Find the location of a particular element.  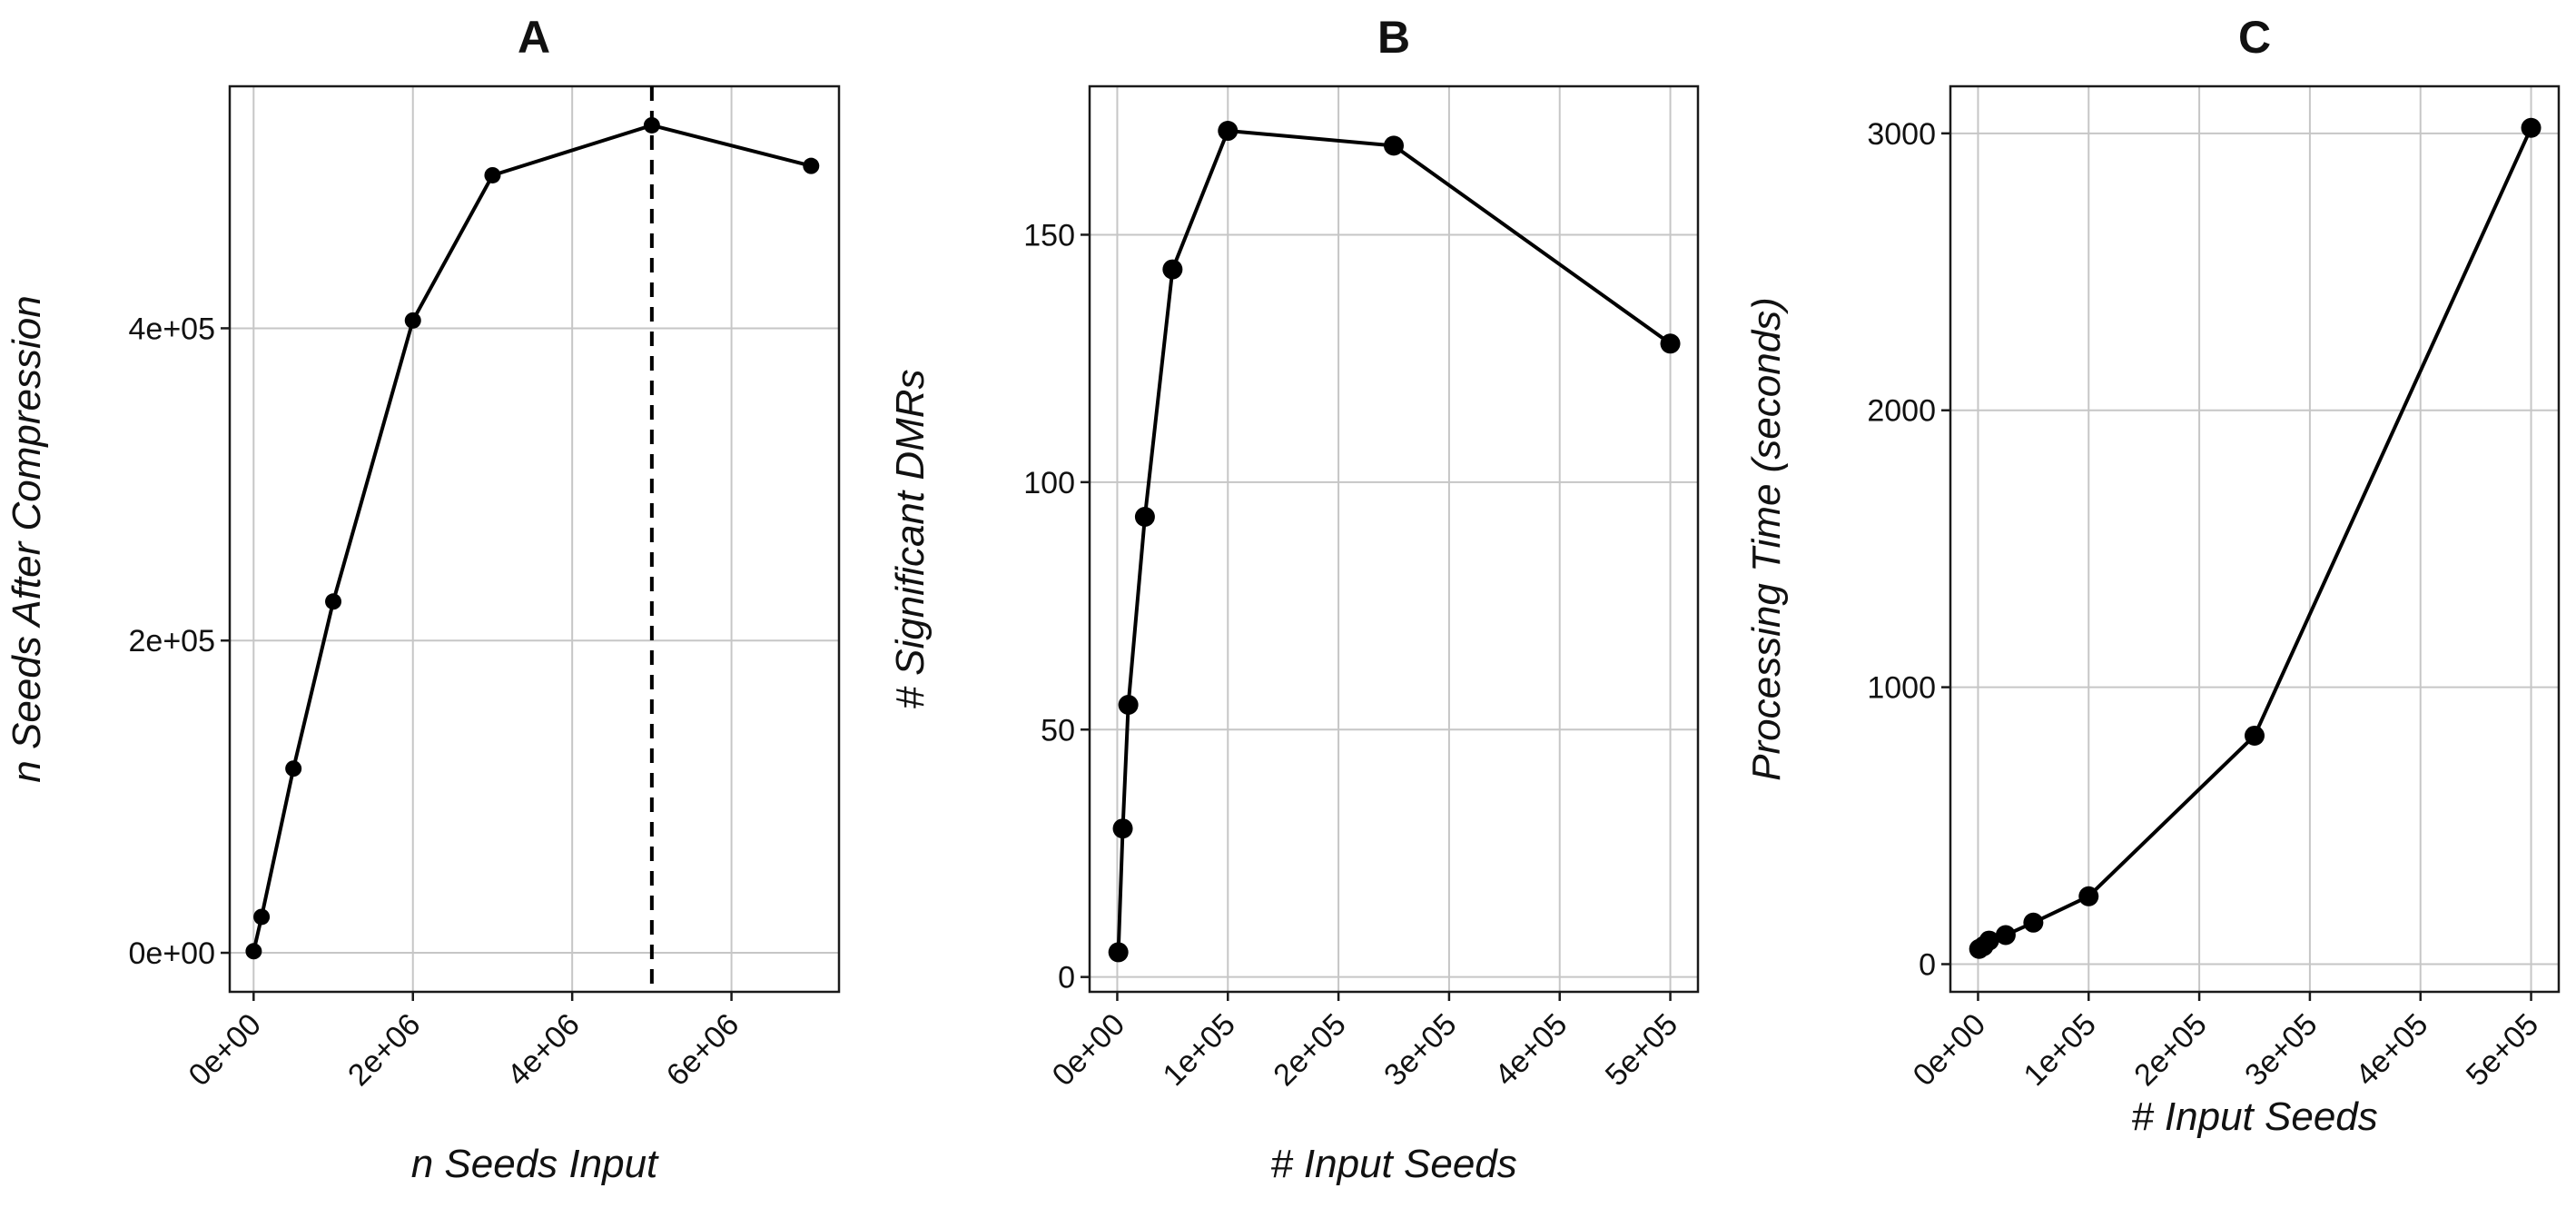

y-tick-label: 0e+00 is located at coordinates (172, 953).